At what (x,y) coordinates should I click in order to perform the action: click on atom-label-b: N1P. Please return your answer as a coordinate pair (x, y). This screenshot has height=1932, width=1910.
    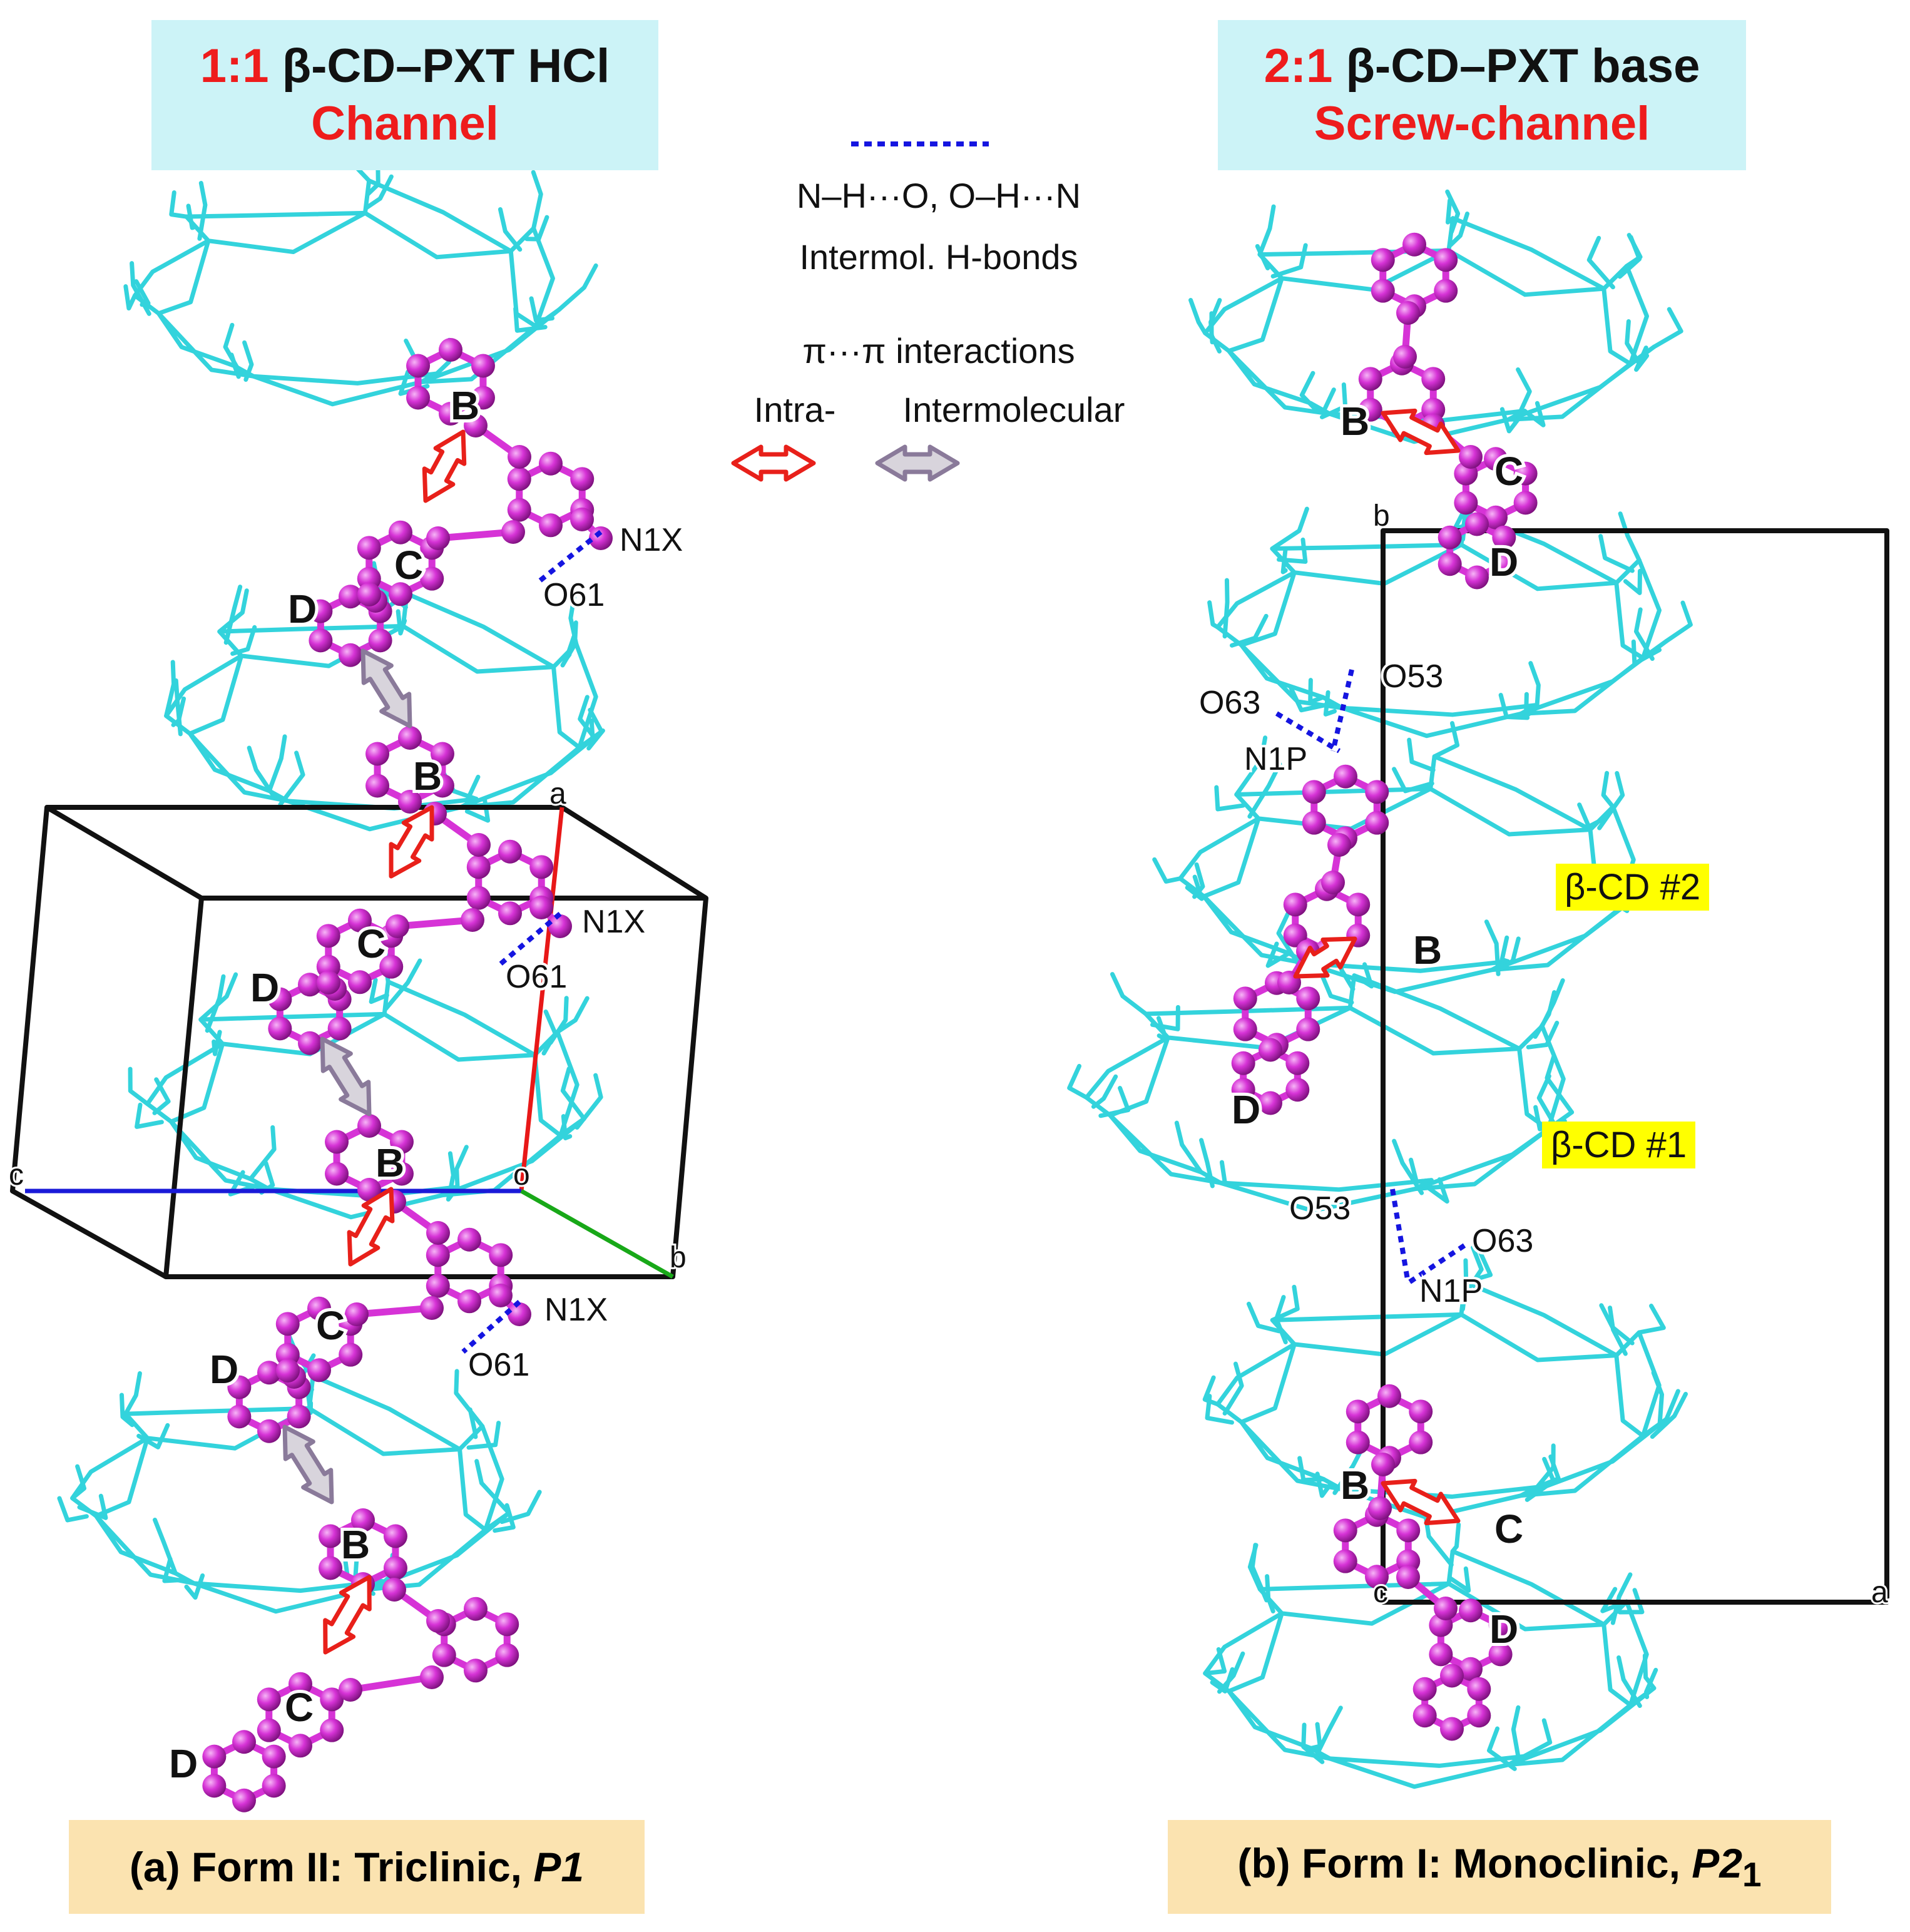
    Looking at the image, I should click on (1451, 1291).